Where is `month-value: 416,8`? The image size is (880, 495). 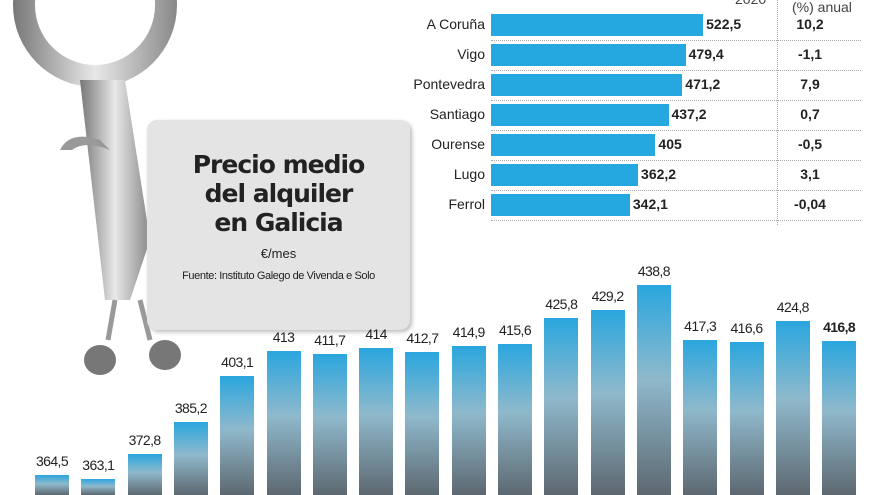
month-value: 416,8 is located at coordinates (839, 327).